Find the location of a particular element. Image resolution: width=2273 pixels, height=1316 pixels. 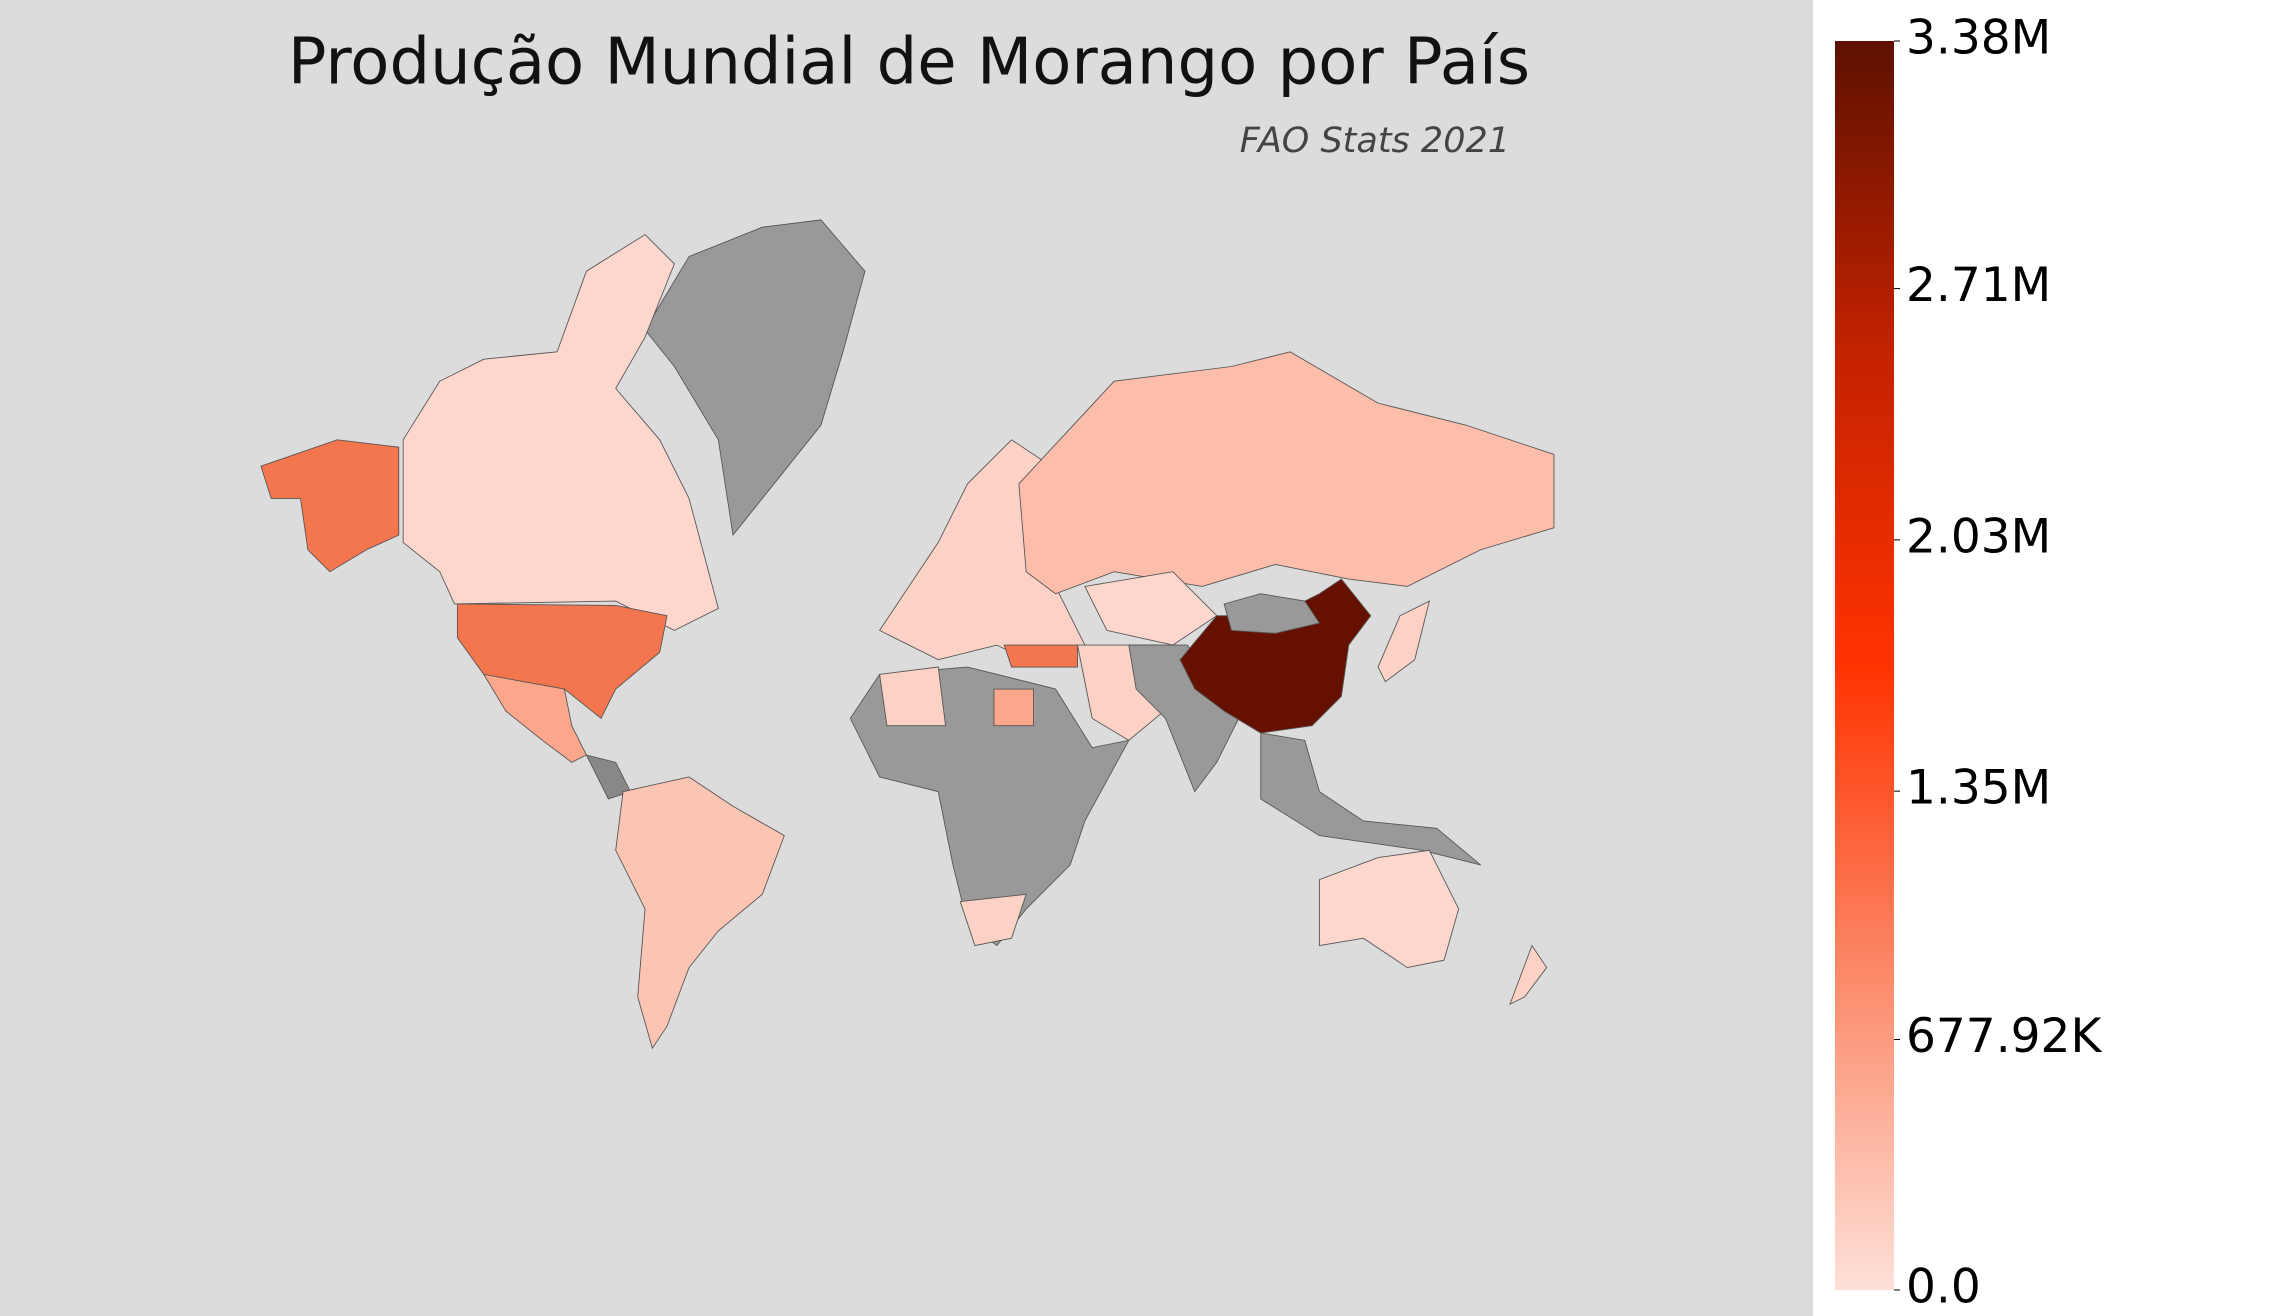

colorbar-tick-label: 3.38M is located at coordinates (1978, 38).